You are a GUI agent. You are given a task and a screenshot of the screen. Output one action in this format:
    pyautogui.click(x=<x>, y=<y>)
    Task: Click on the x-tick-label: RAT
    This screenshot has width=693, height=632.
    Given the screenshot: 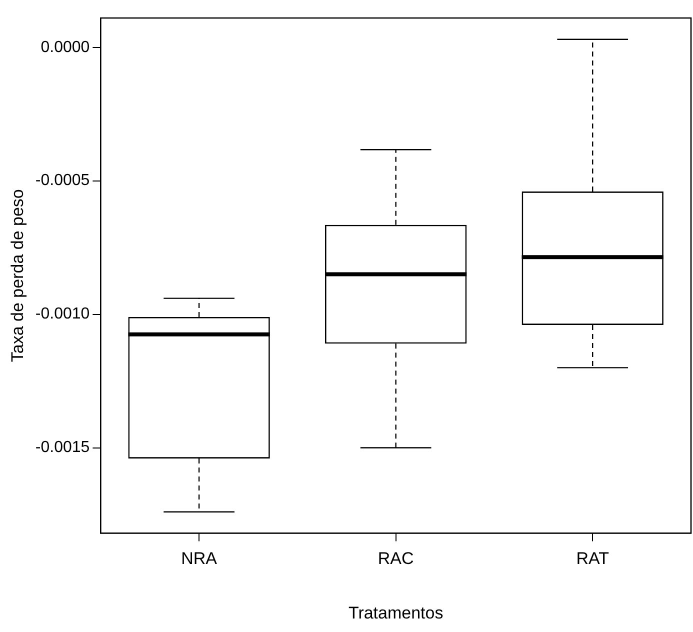 What is the action you would take?
    pyautogui.click(x=592, y=558)
    